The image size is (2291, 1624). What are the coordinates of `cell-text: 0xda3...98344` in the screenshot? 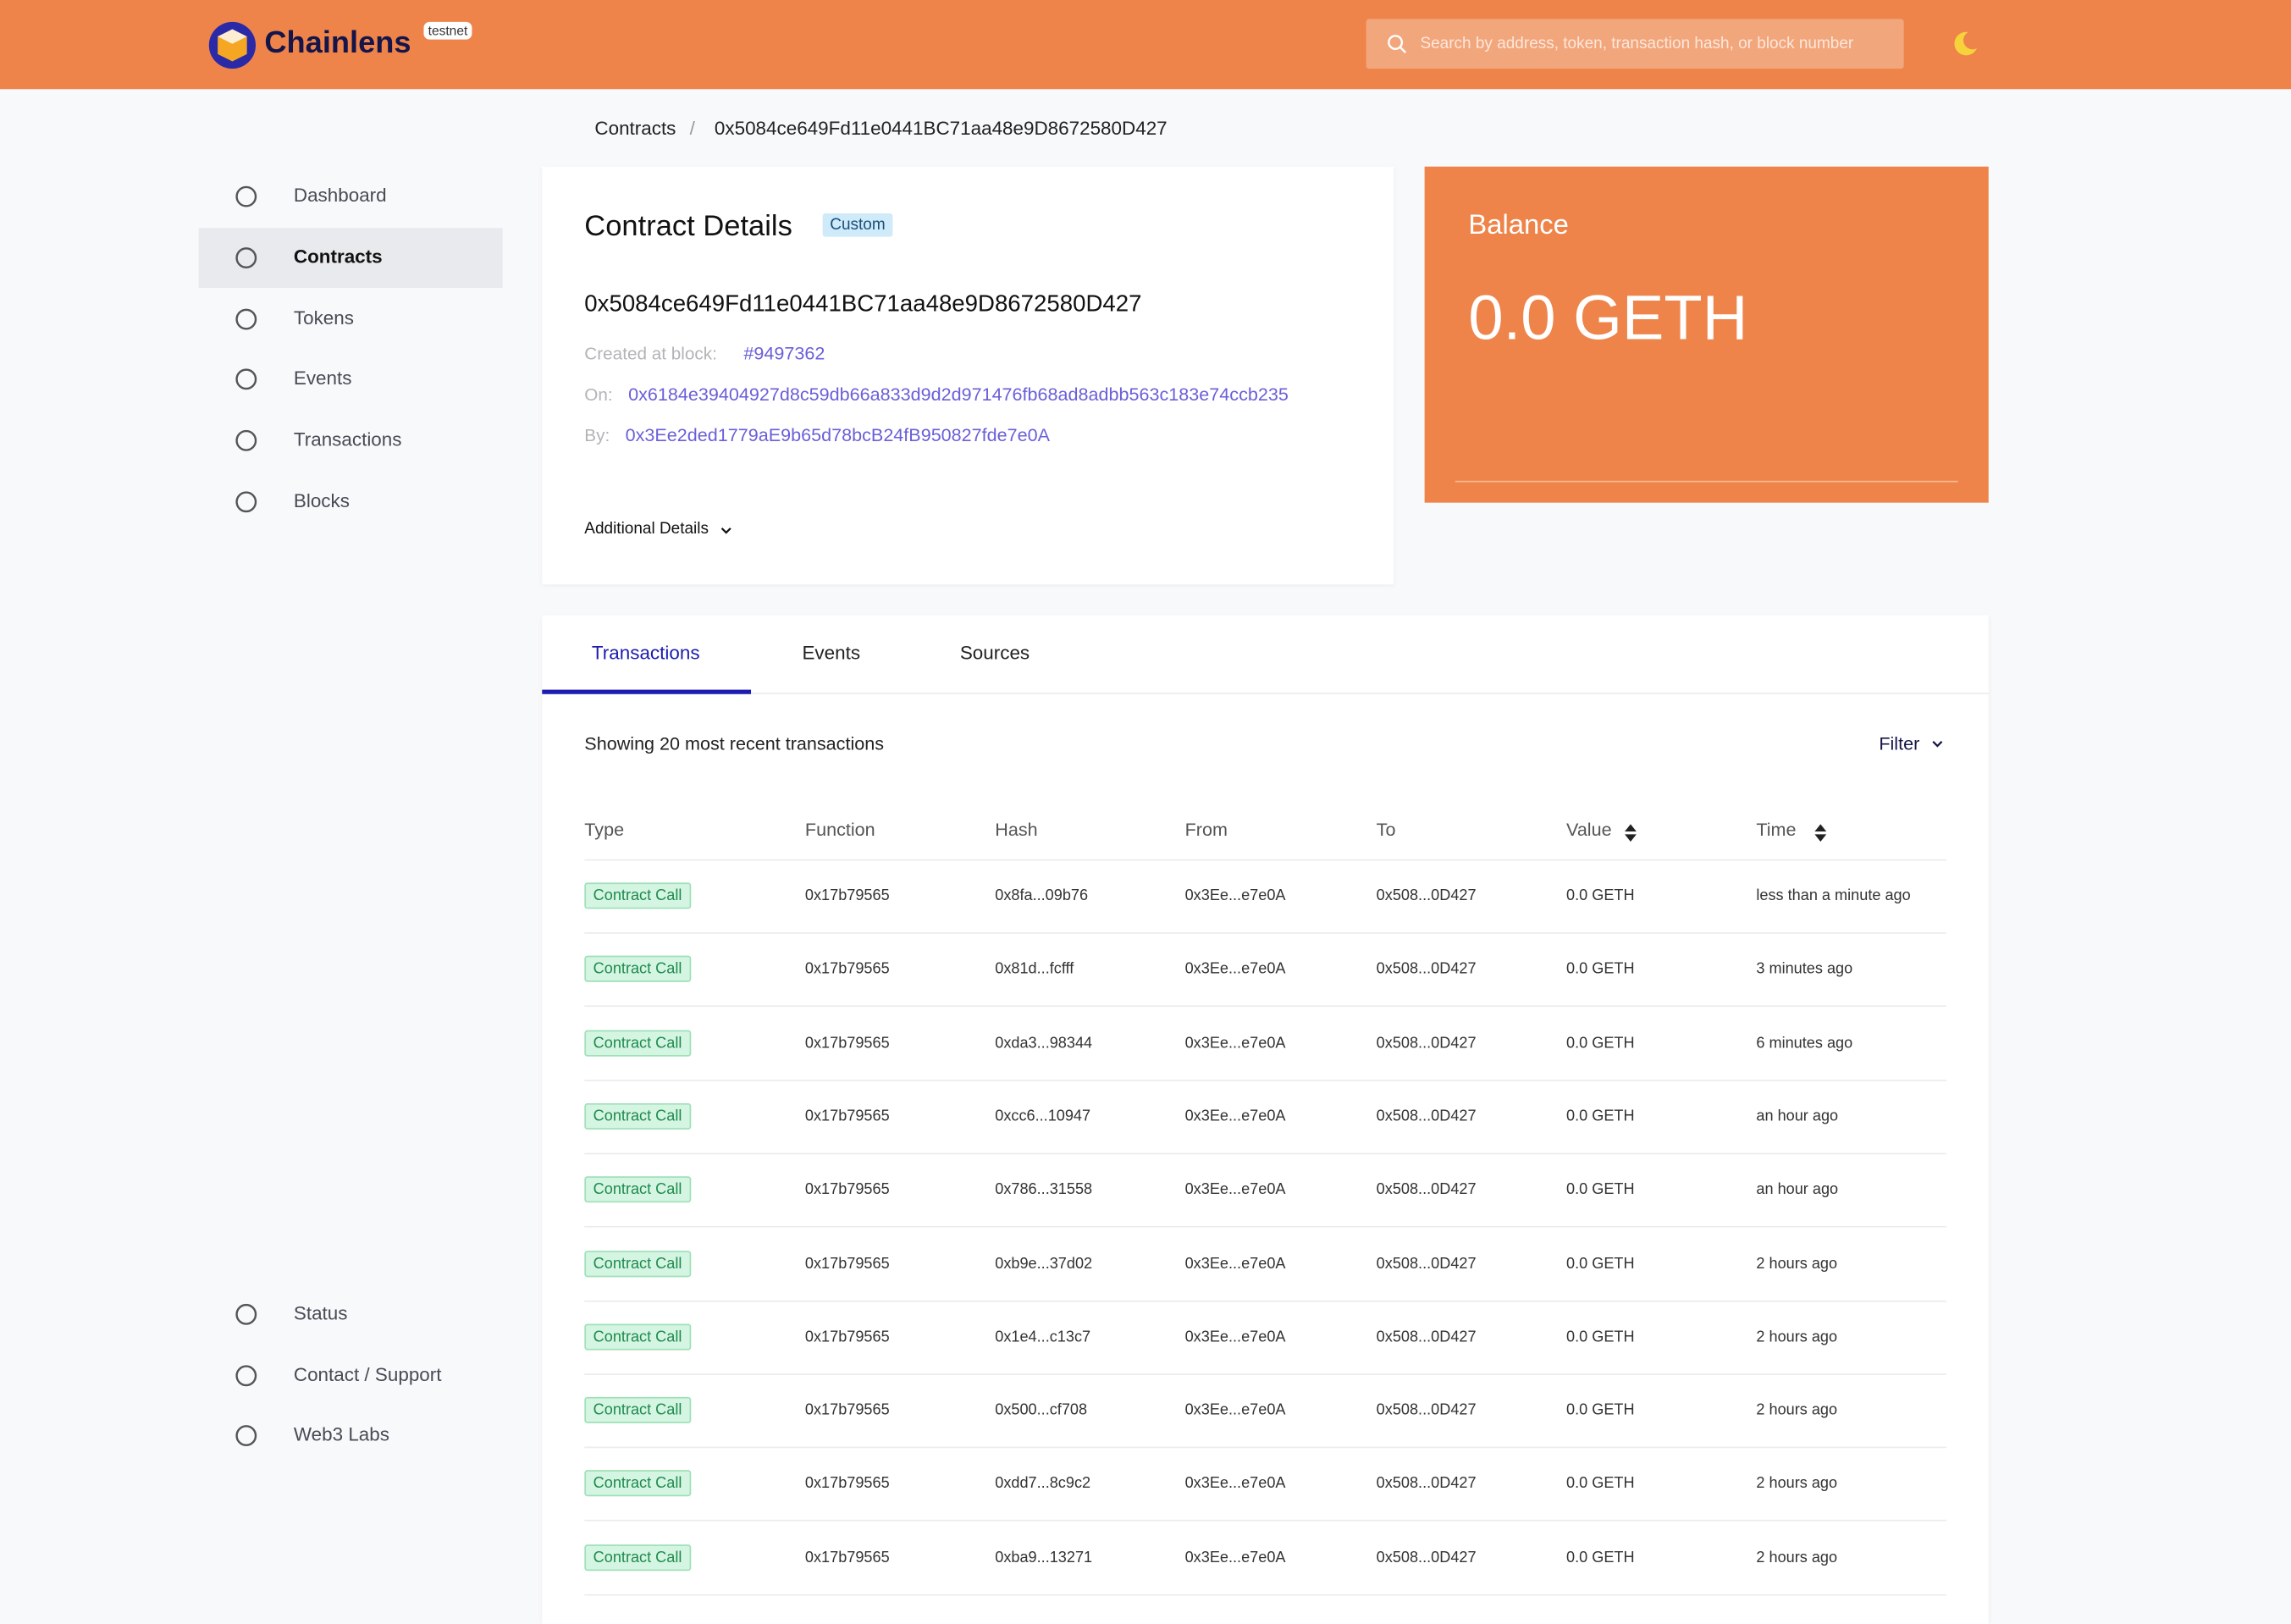 It's located at (1044, 1043).